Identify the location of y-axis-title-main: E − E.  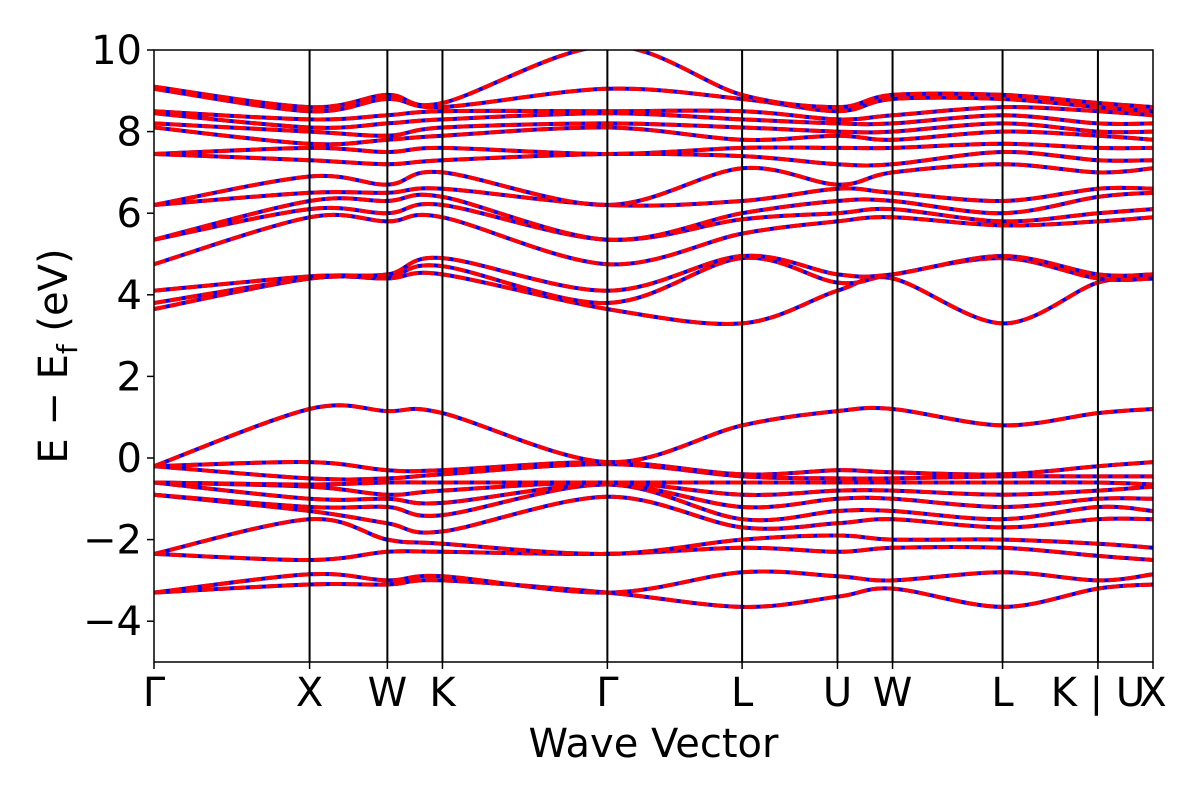
(54, 409).